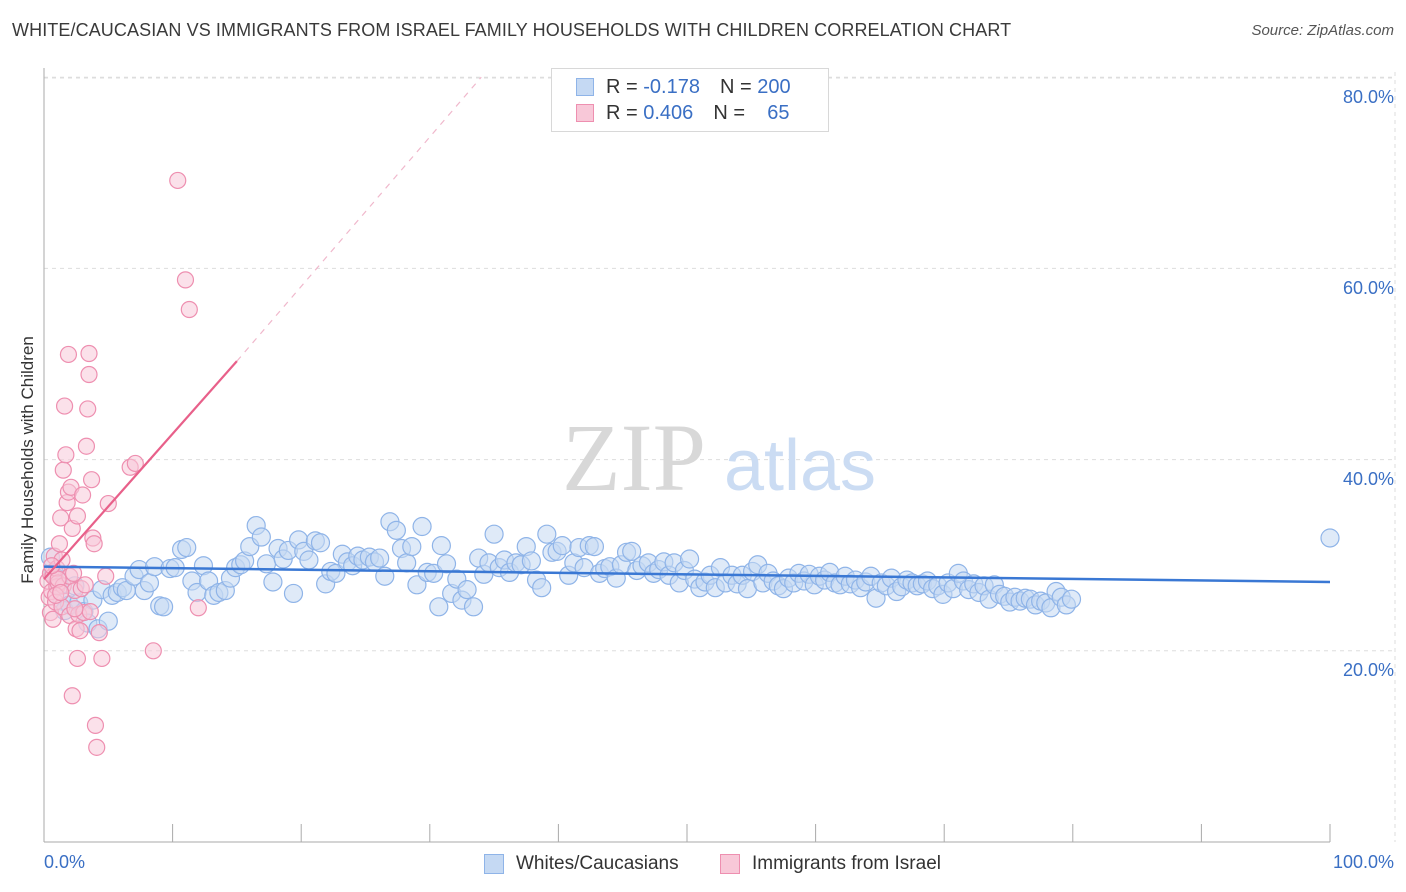  What do you see at coordinates (1368, 97) in the screenshot?
I see `y-tick-label: 80.0%` at bounding box center [1368, 97].